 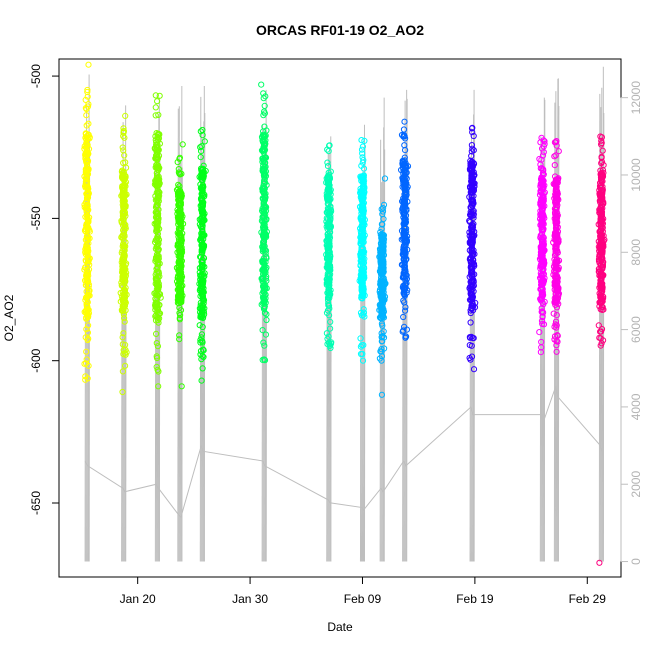 What do you see at coordinates (475, 599) in the screenshot?
I see `x-tick-label: Feb 19` at bounding box center [475, 599].